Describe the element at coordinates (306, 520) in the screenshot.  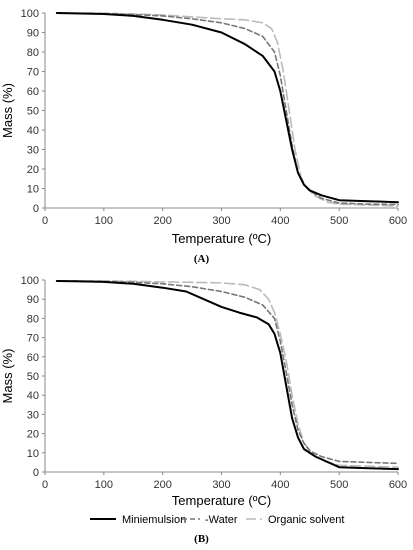
I see `legend-label: Organic solvent` at that location.